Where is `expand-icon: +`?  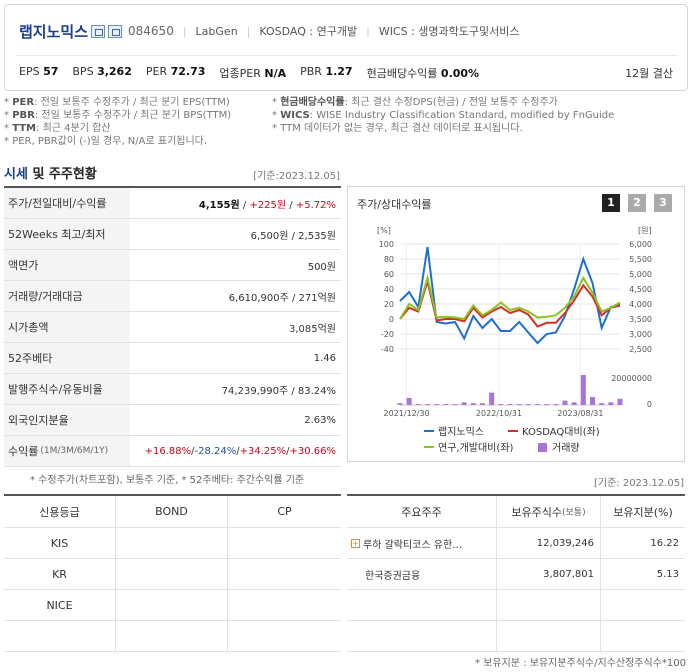
expand-icon: + is located at coordinates (355, 543).